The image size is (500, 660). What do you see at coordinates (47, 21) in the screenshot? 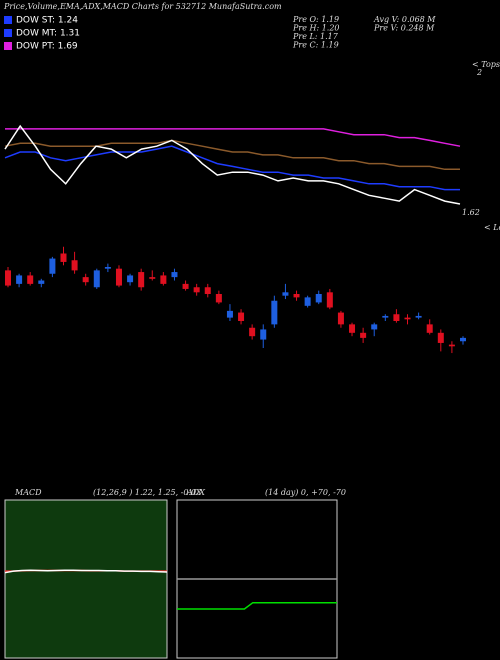
I see `legend-label: DOW ST: 1.24` at bounding box center [47, 21].